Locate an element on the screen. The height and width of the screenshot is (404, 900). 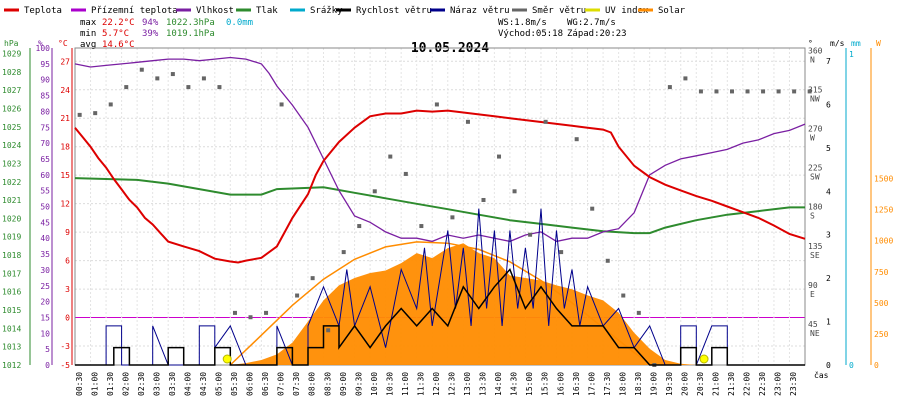
tick-dir-deg: 135 is located at coordinates (815, 246).